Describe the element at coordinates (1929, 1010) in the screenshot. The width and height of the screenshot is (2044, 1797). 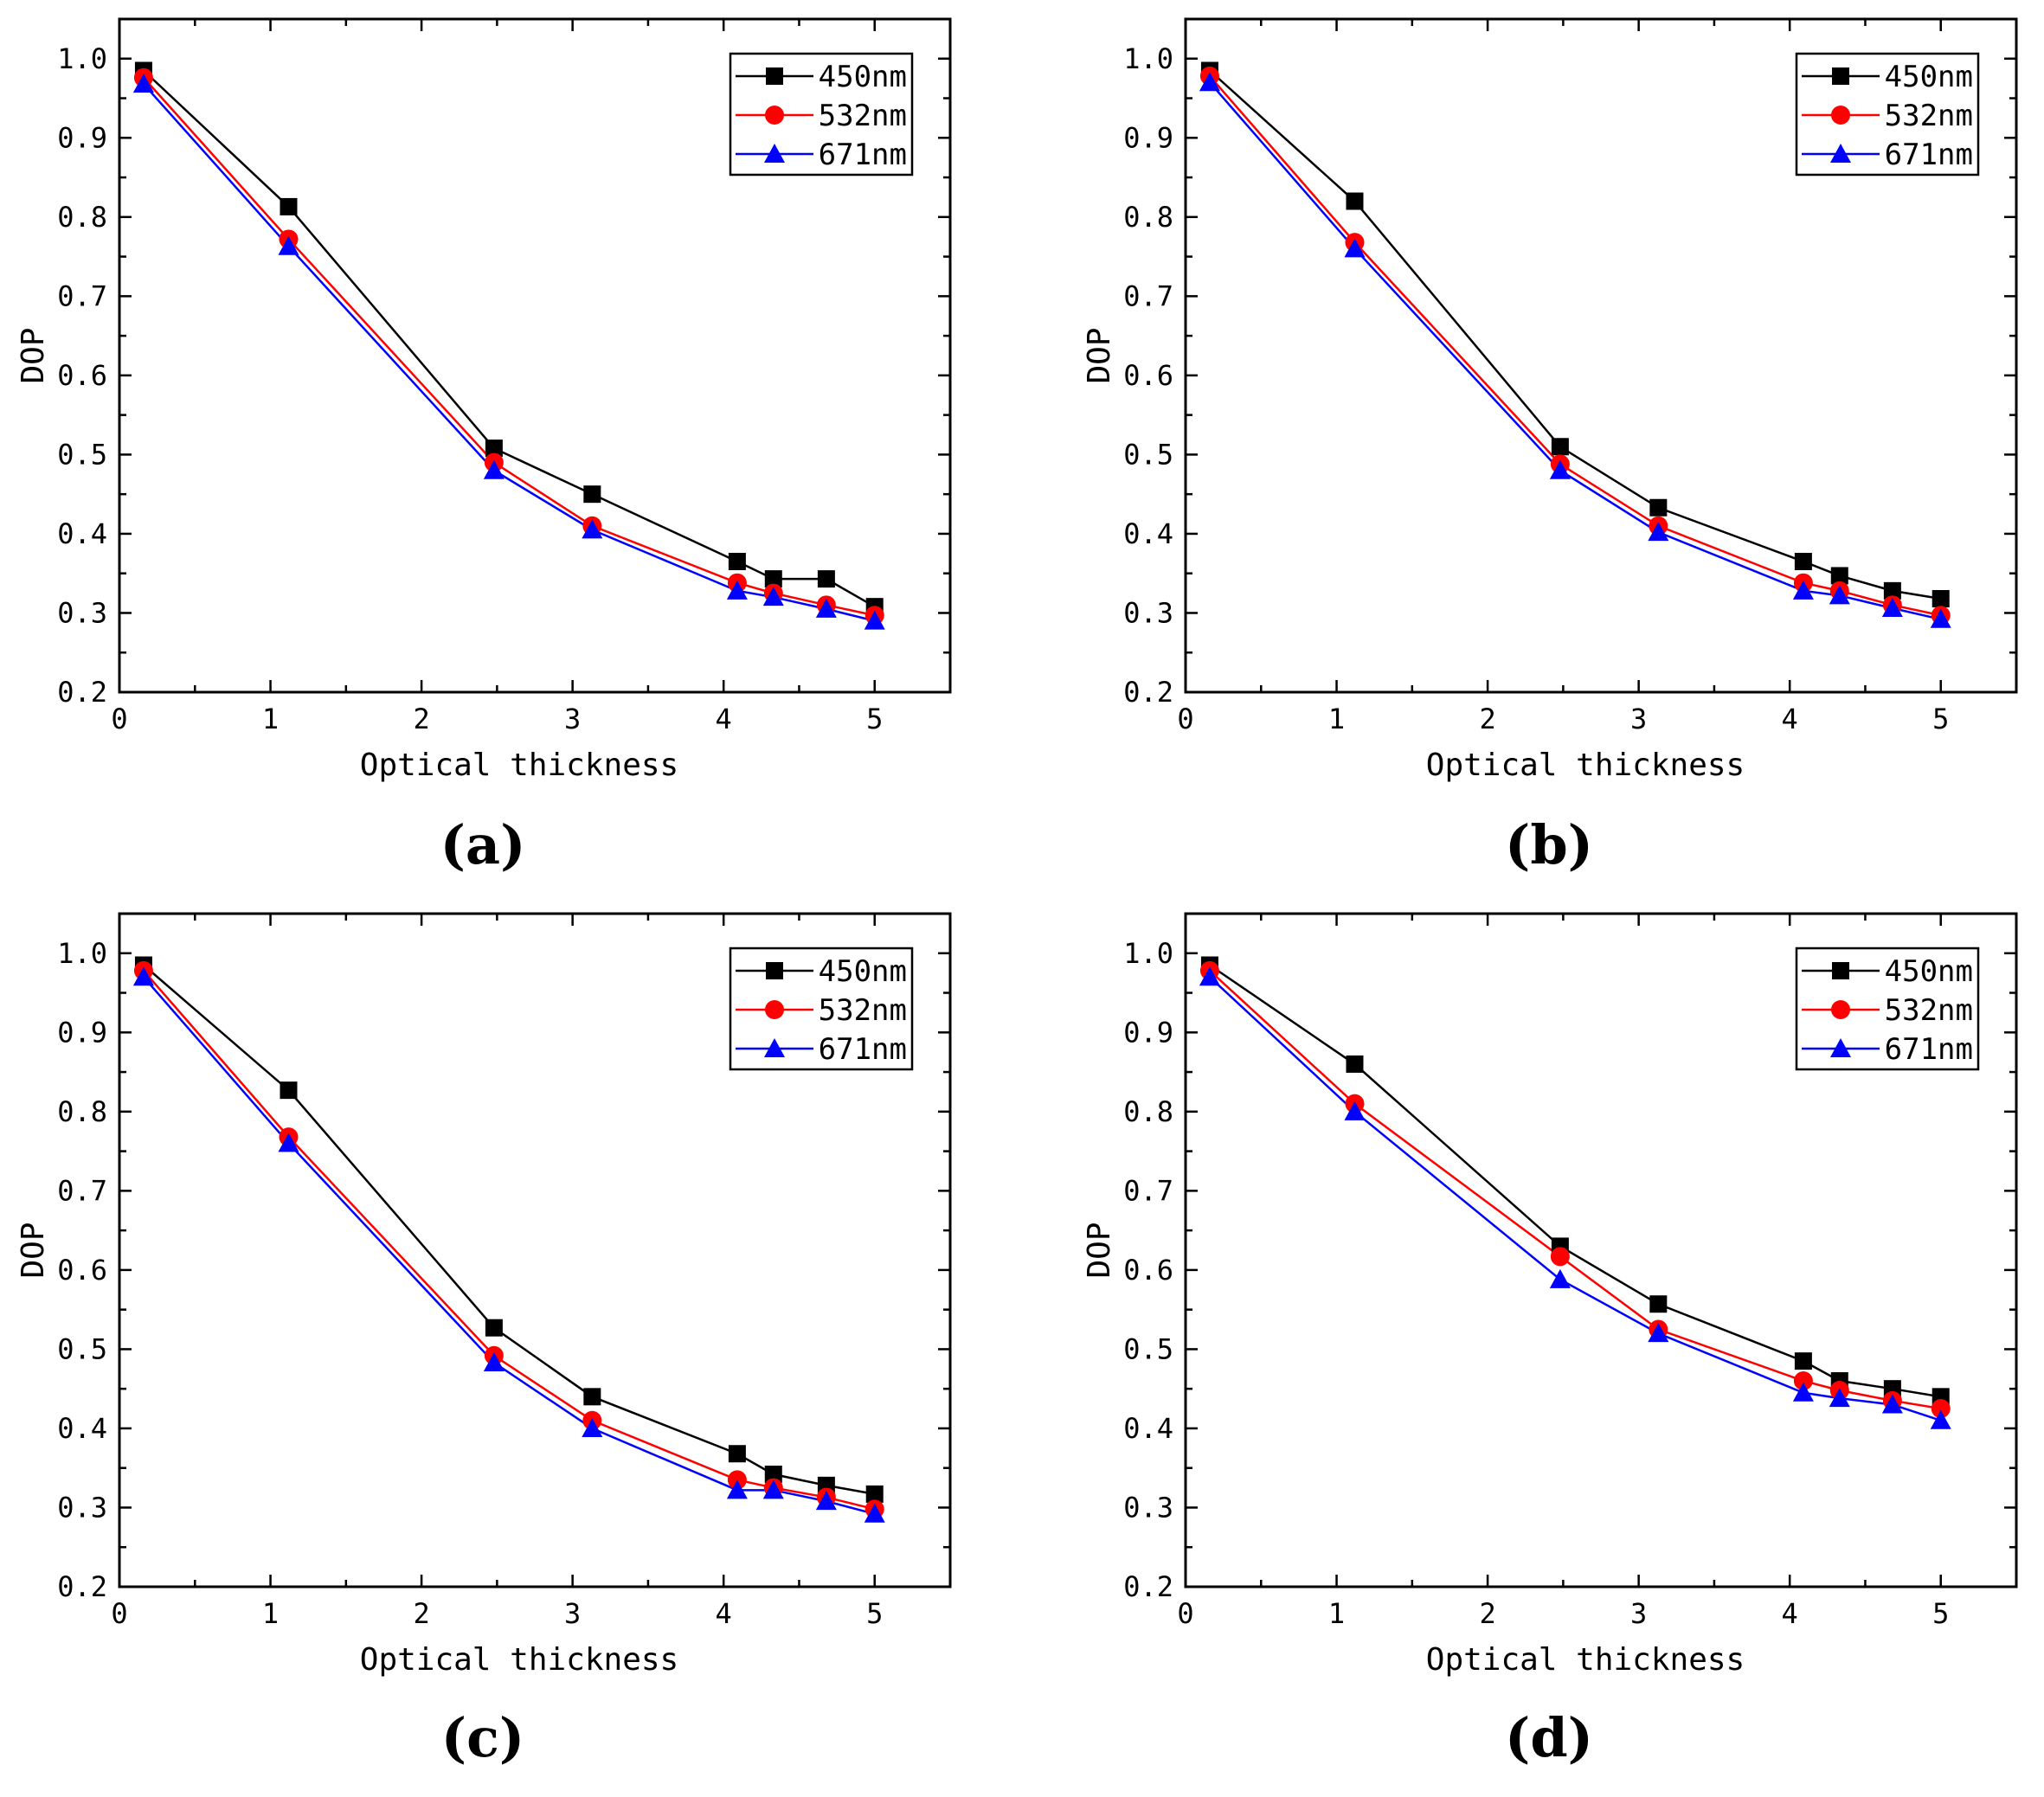
I see `legend-label-532nm: 532nm` at that location.